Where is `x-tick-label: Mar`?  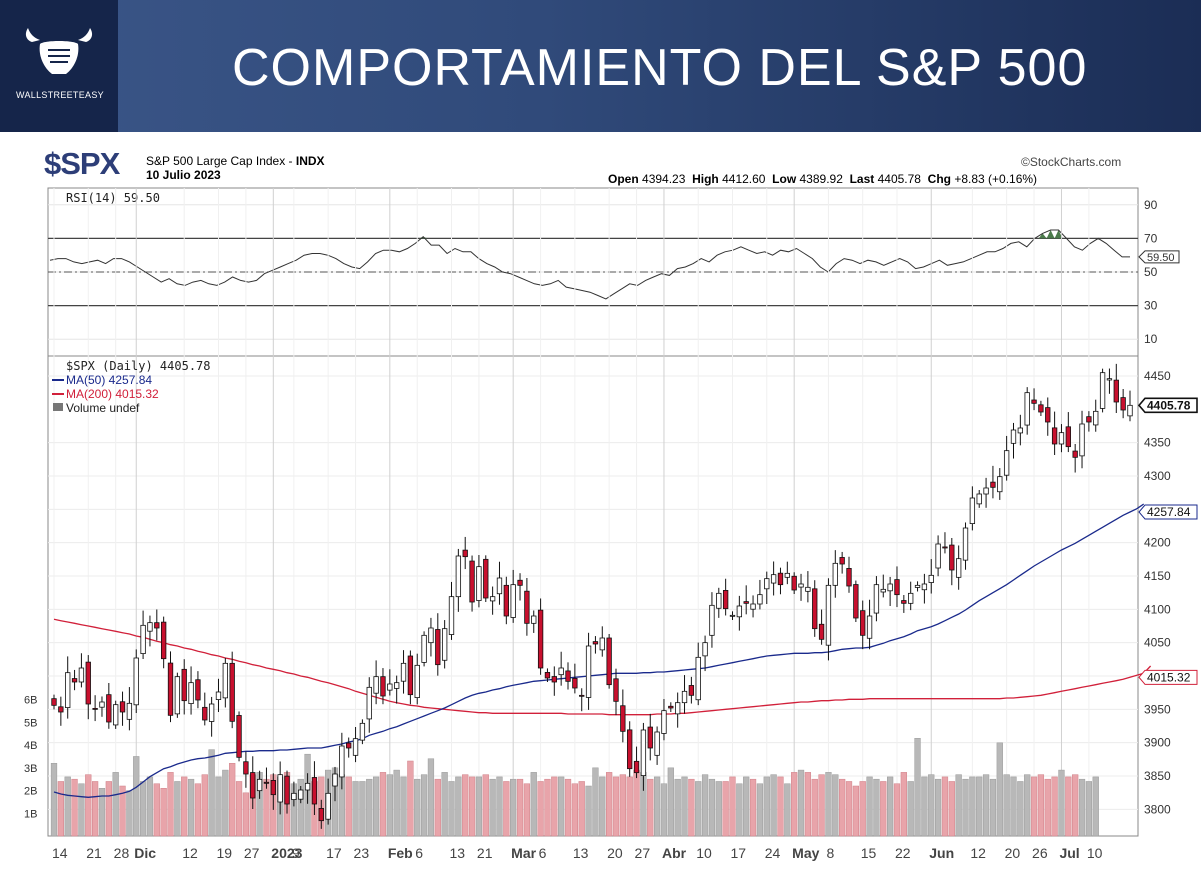 x-tick-label: Mar is located at coordinates (523, 853).